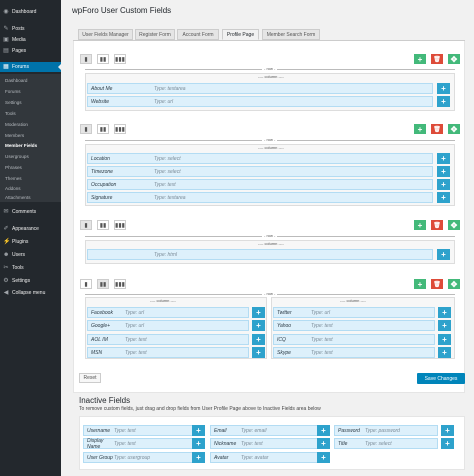 The image size is (474, 476). What do you see at coordinates (260, 171) in the screenshot?
I see `field-timezone: Timezone Type: select` at bounding box center [260, 171].